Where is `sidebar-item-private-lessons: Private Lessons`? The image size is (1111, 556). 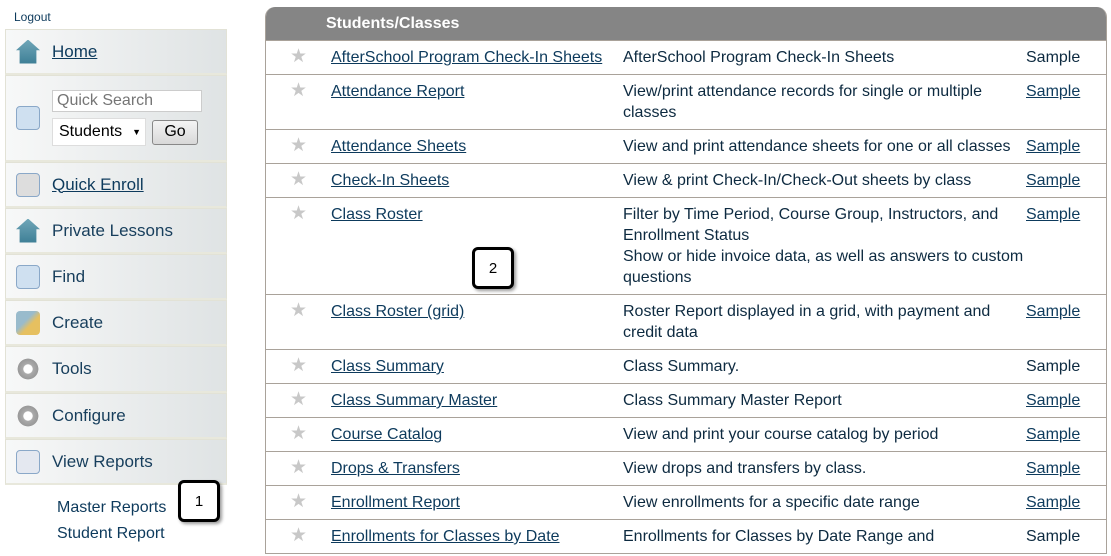 sidebar-item-private-lessons: Private Lessons is located at coordinates (116, 231).